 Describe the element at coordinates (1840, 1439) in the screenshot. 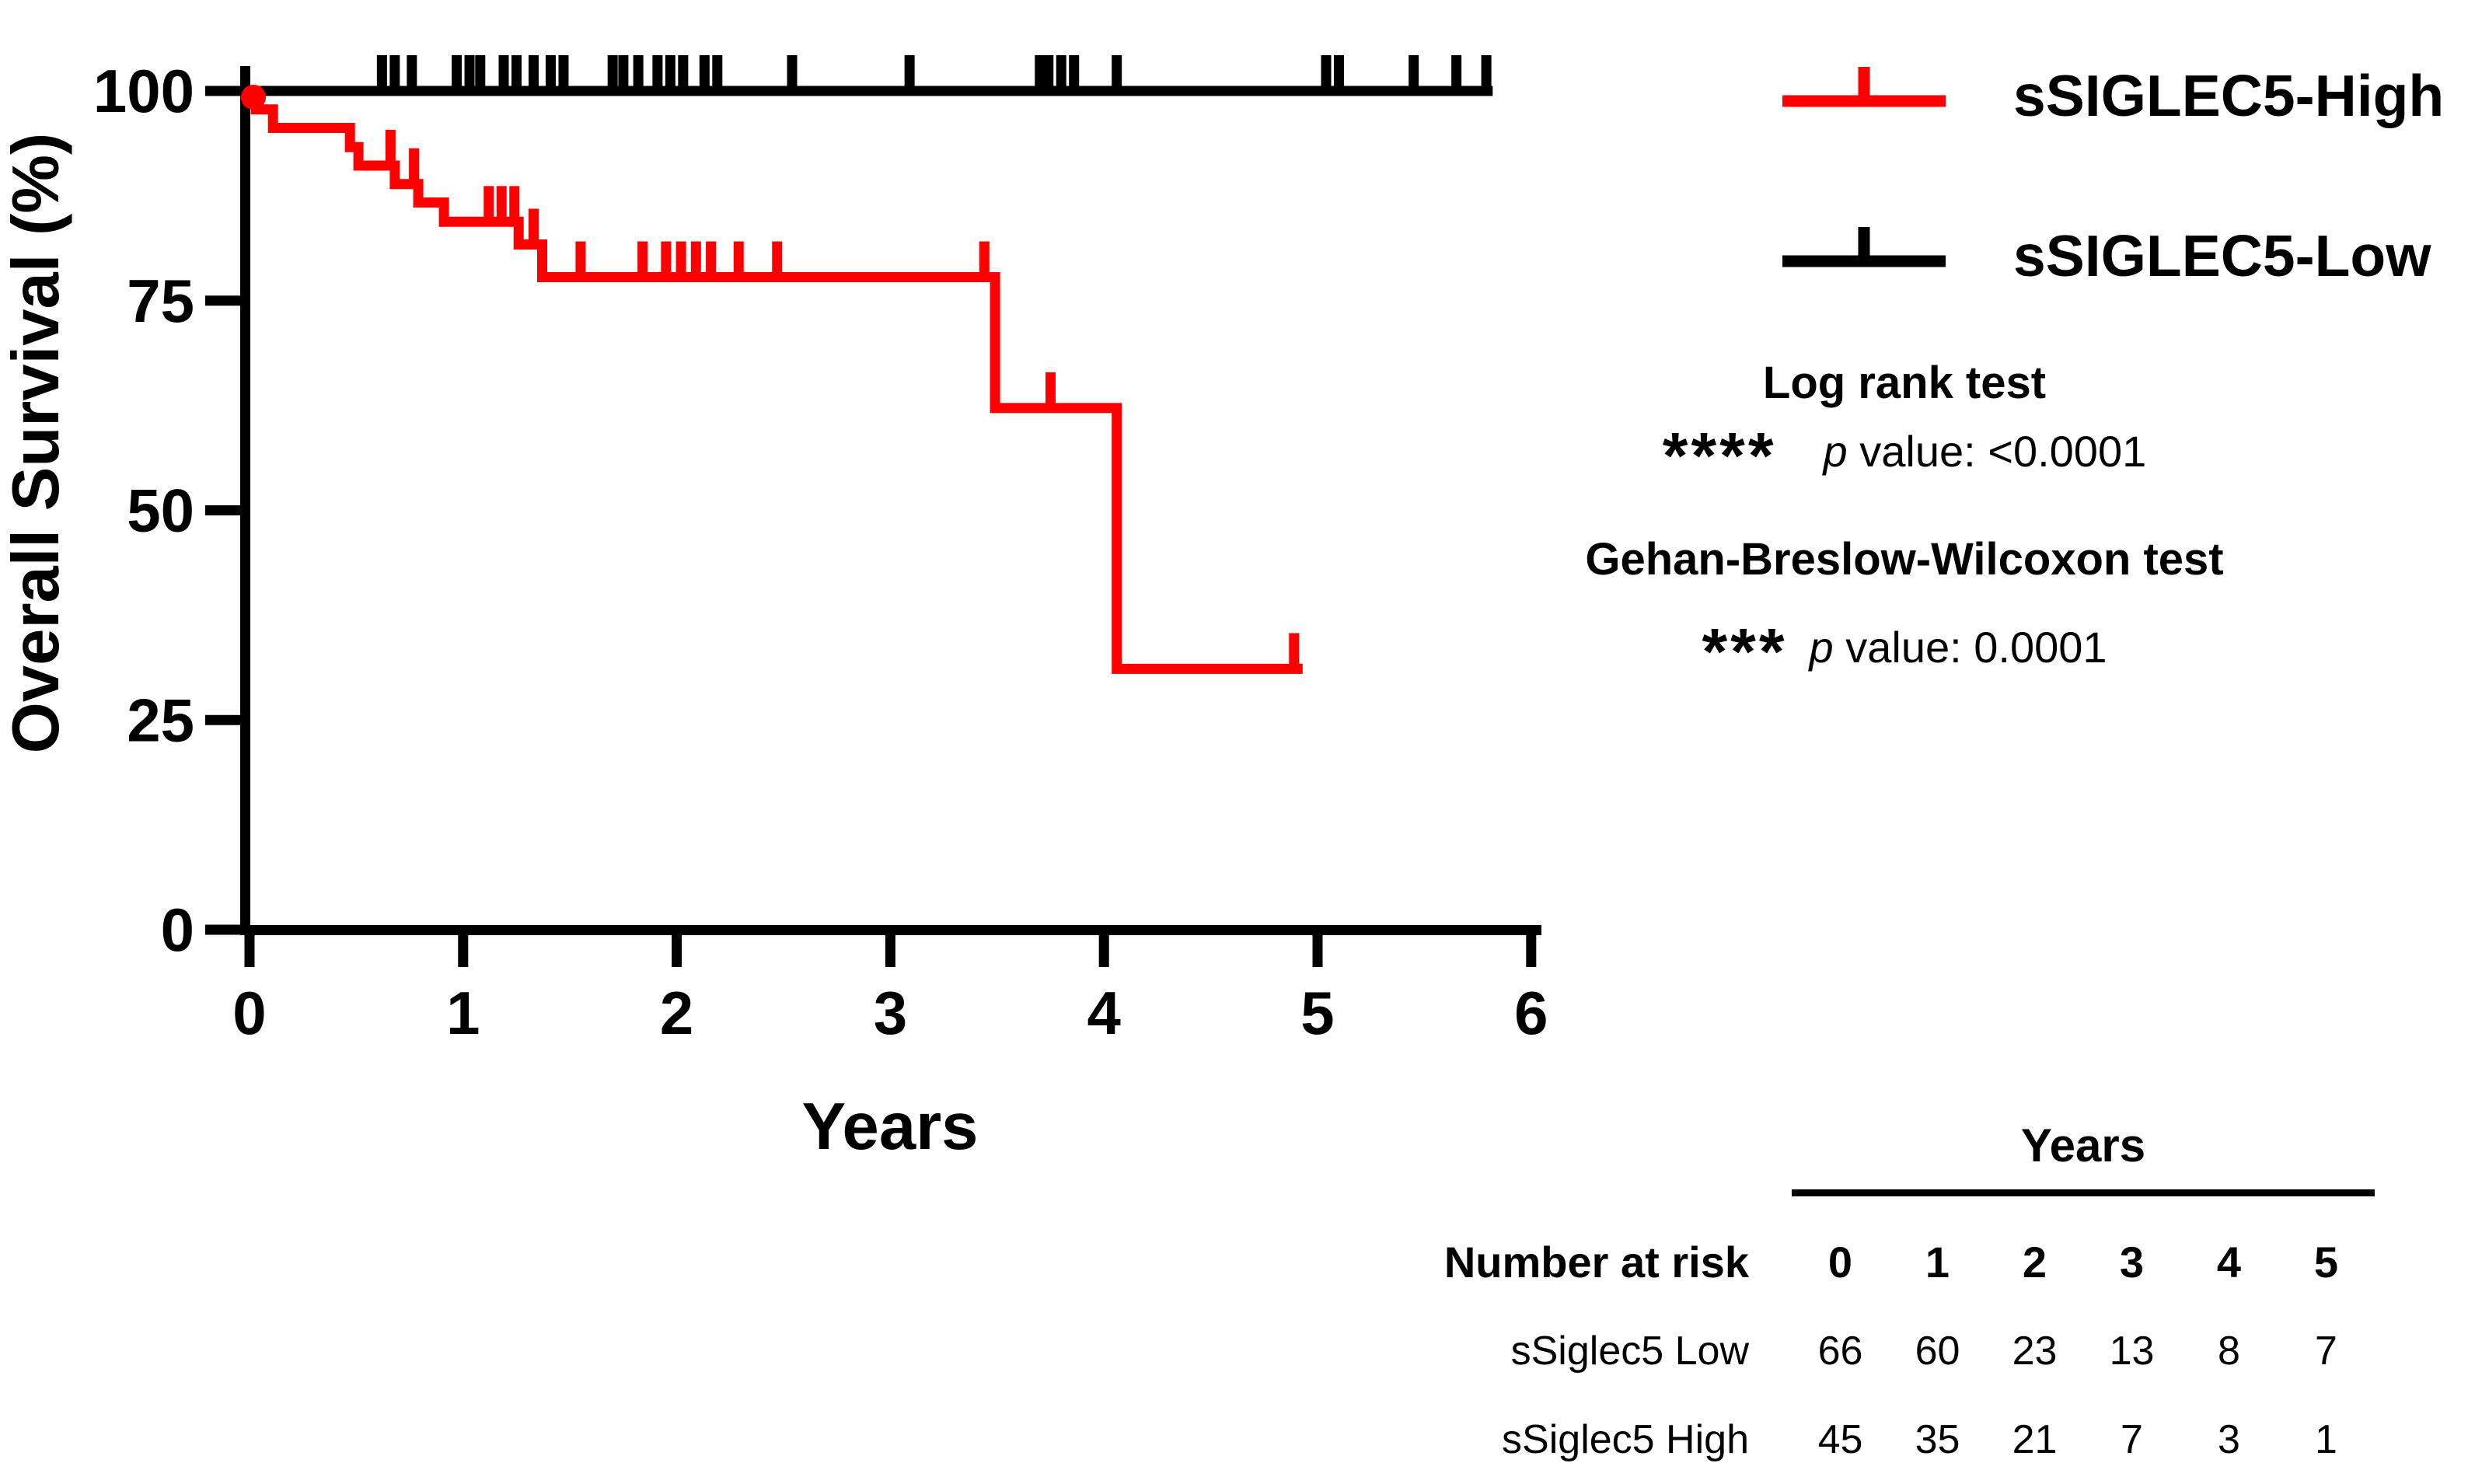

I see `risk-value: 45` at that location.